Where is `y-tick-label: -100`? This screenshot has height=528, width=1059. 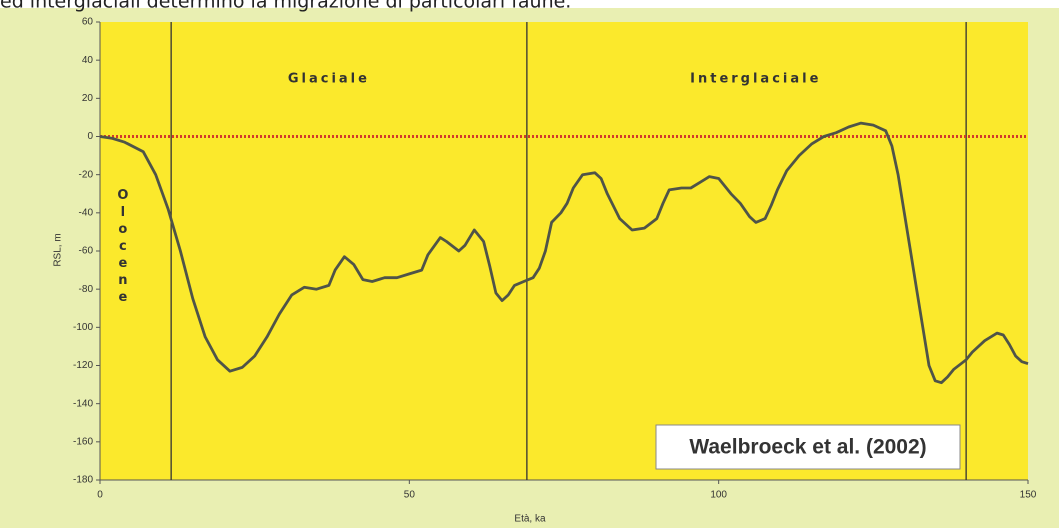 y-tick-label: -100 is located at coordinates (83, 327).